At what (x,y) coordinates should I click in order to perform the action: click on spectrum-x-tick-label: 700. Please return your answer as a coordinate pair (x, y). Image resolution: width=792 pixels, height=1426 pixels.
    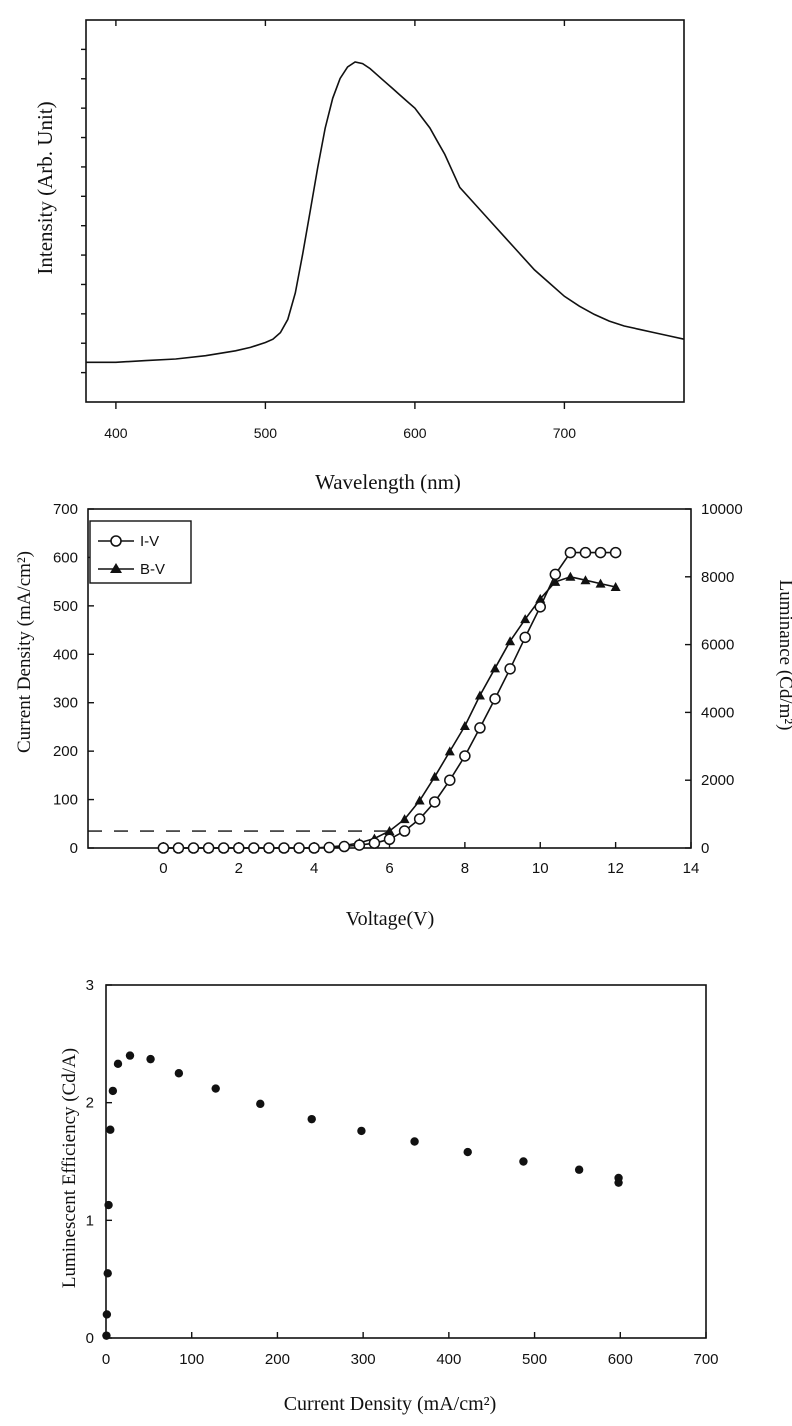
    Looking at the image, I should click on (565, 433).